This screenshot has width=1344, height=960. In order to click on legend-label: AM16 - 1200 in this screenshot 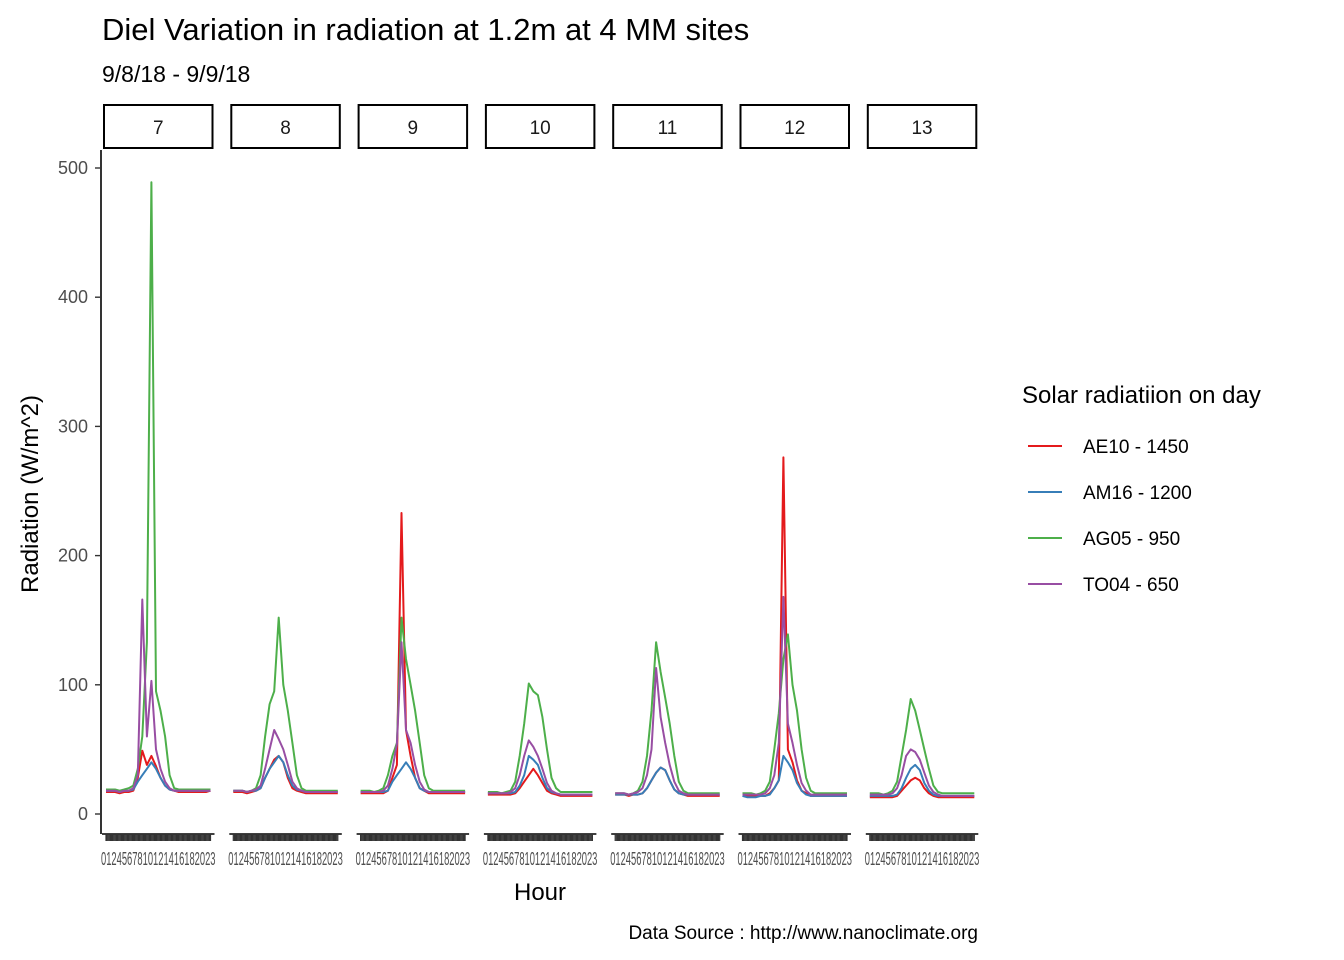, I will do `click(1137, 493)`.